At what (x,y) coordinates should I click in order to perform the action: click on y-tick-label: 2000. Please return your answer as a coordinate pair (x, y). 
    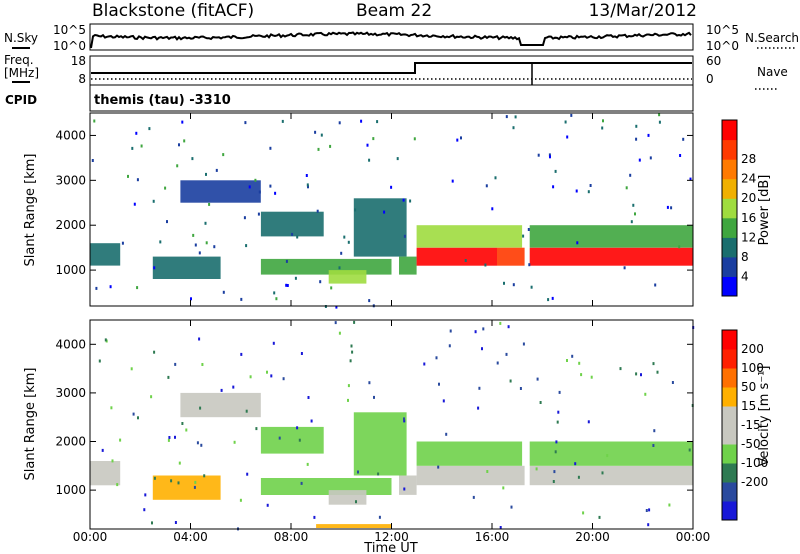
    Looking at the image, I should click on (70, 442).